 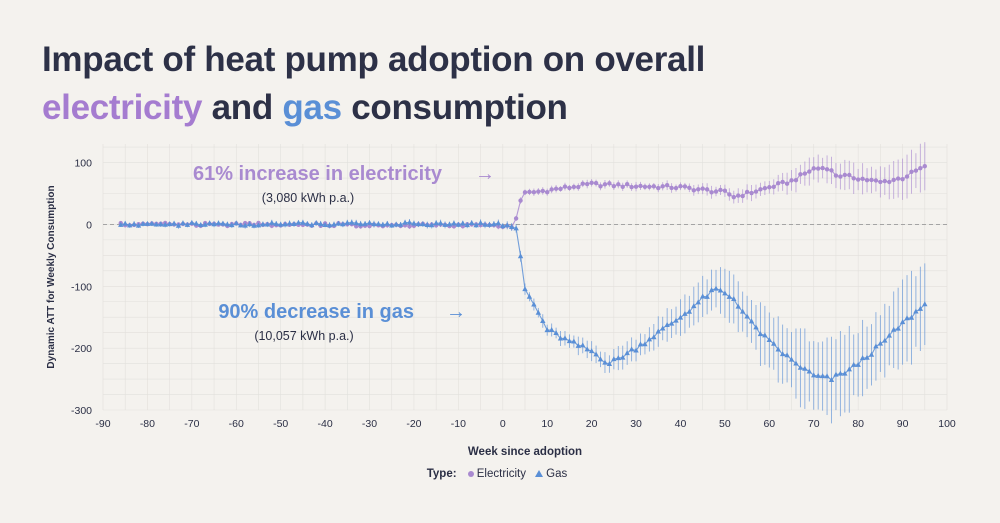 I want to click on x-tick-label: 100, so click(x=947, y=424).